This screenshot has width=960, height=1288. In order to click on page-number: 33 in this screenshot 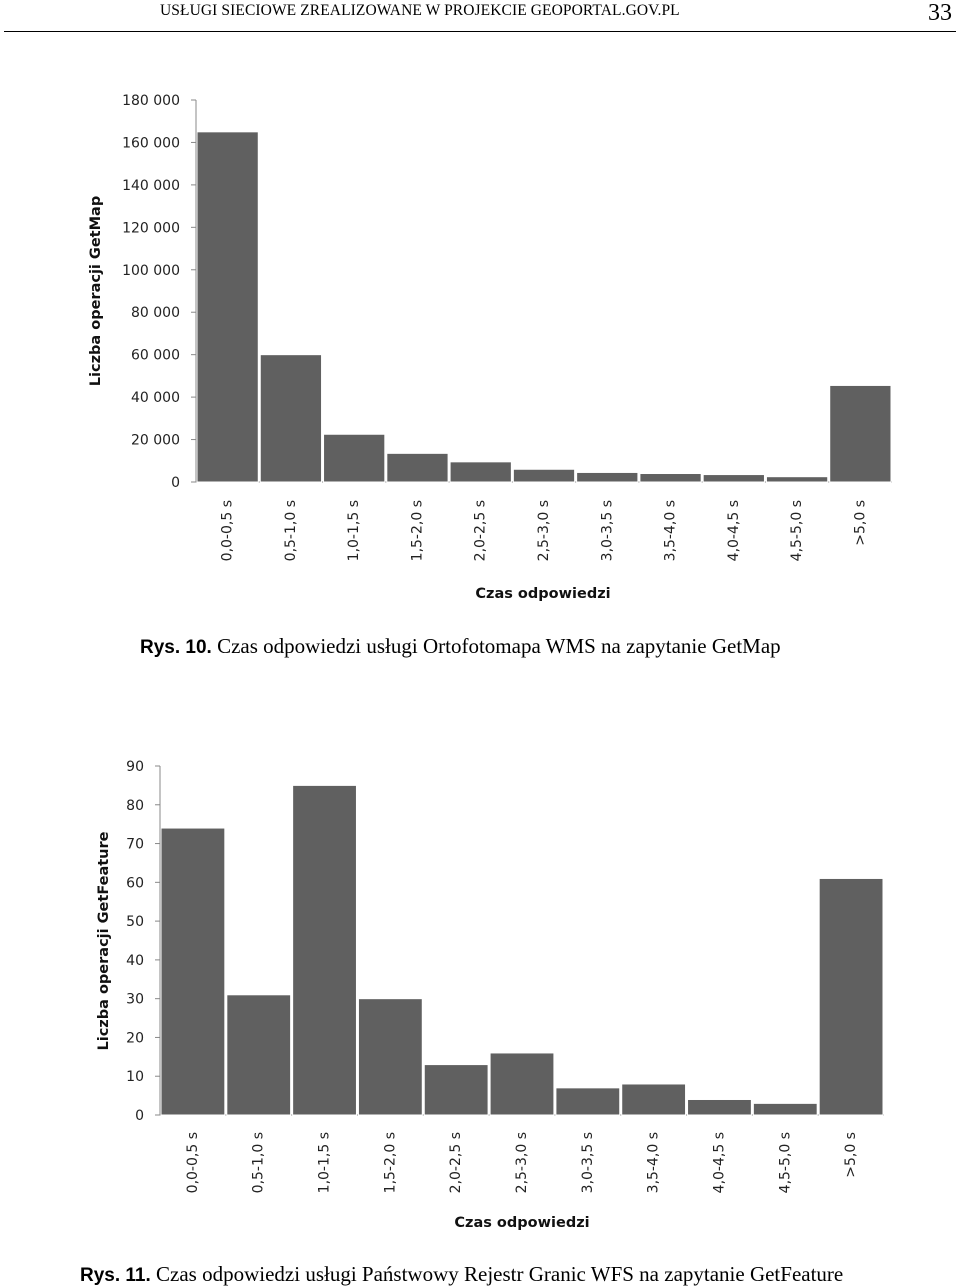, I will do `click(940, 13)`.